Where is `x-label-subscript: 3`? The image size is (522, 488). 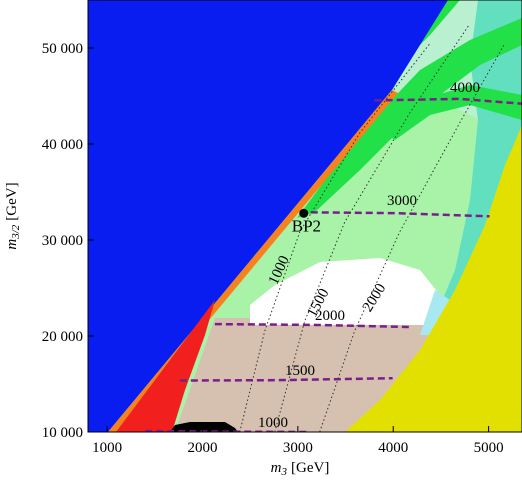
x-label-subscript: 3 is located at coordinates (284, 472).